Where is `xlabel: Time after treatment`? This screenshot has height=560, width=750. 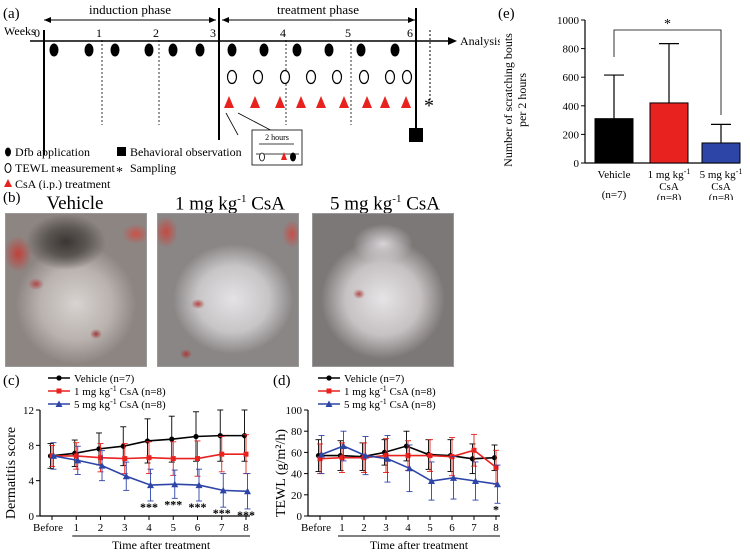 xlabel: Time after treatment is located at coordinates (419, 545).